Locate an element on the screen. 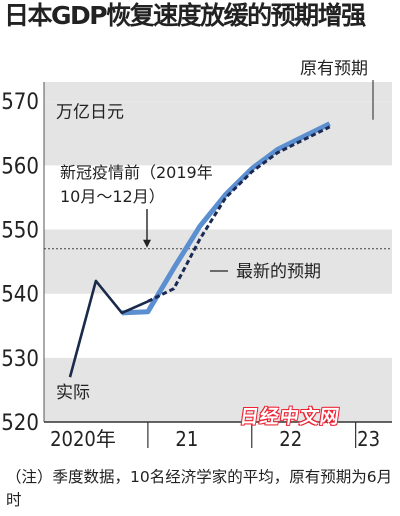 Image resolution: width=400 pixels, height=516 pixels. y-tick-label: 530 is located at coordinates (20, 359).